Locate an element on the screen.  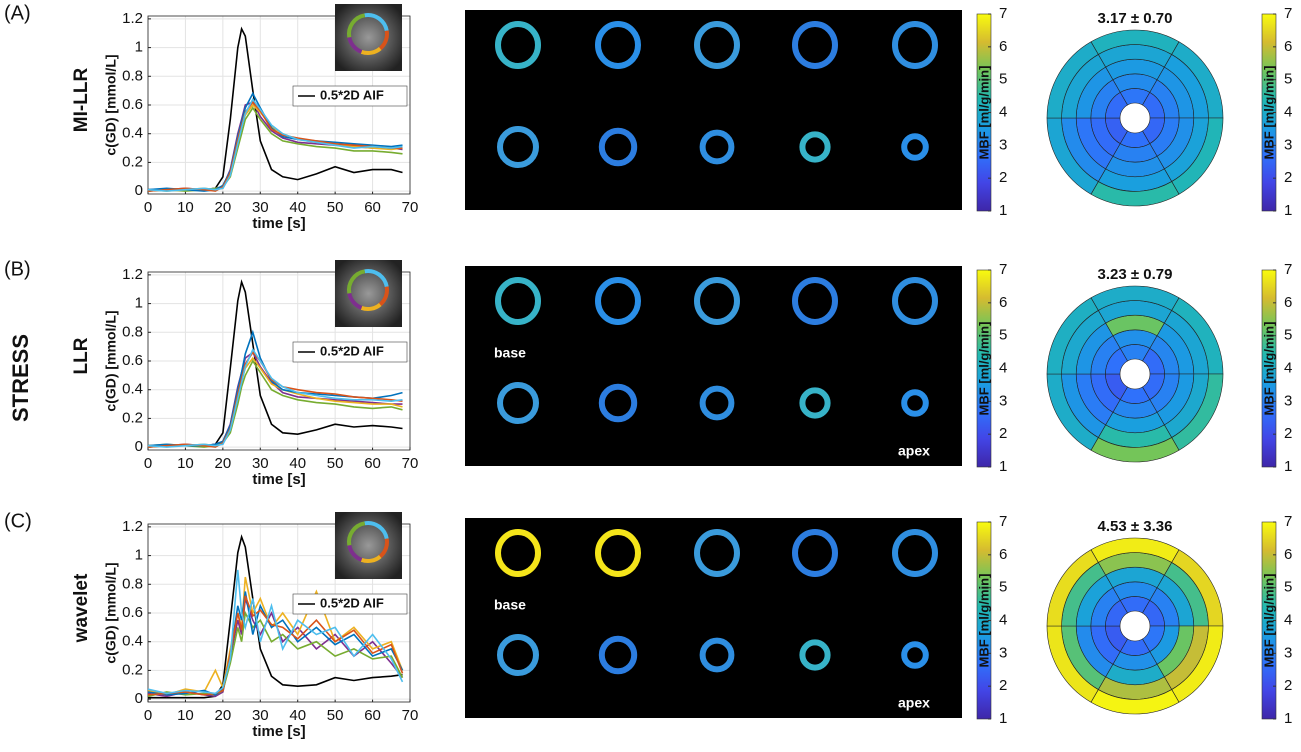
group-label: STRESS is located at coordinates (20, 378).